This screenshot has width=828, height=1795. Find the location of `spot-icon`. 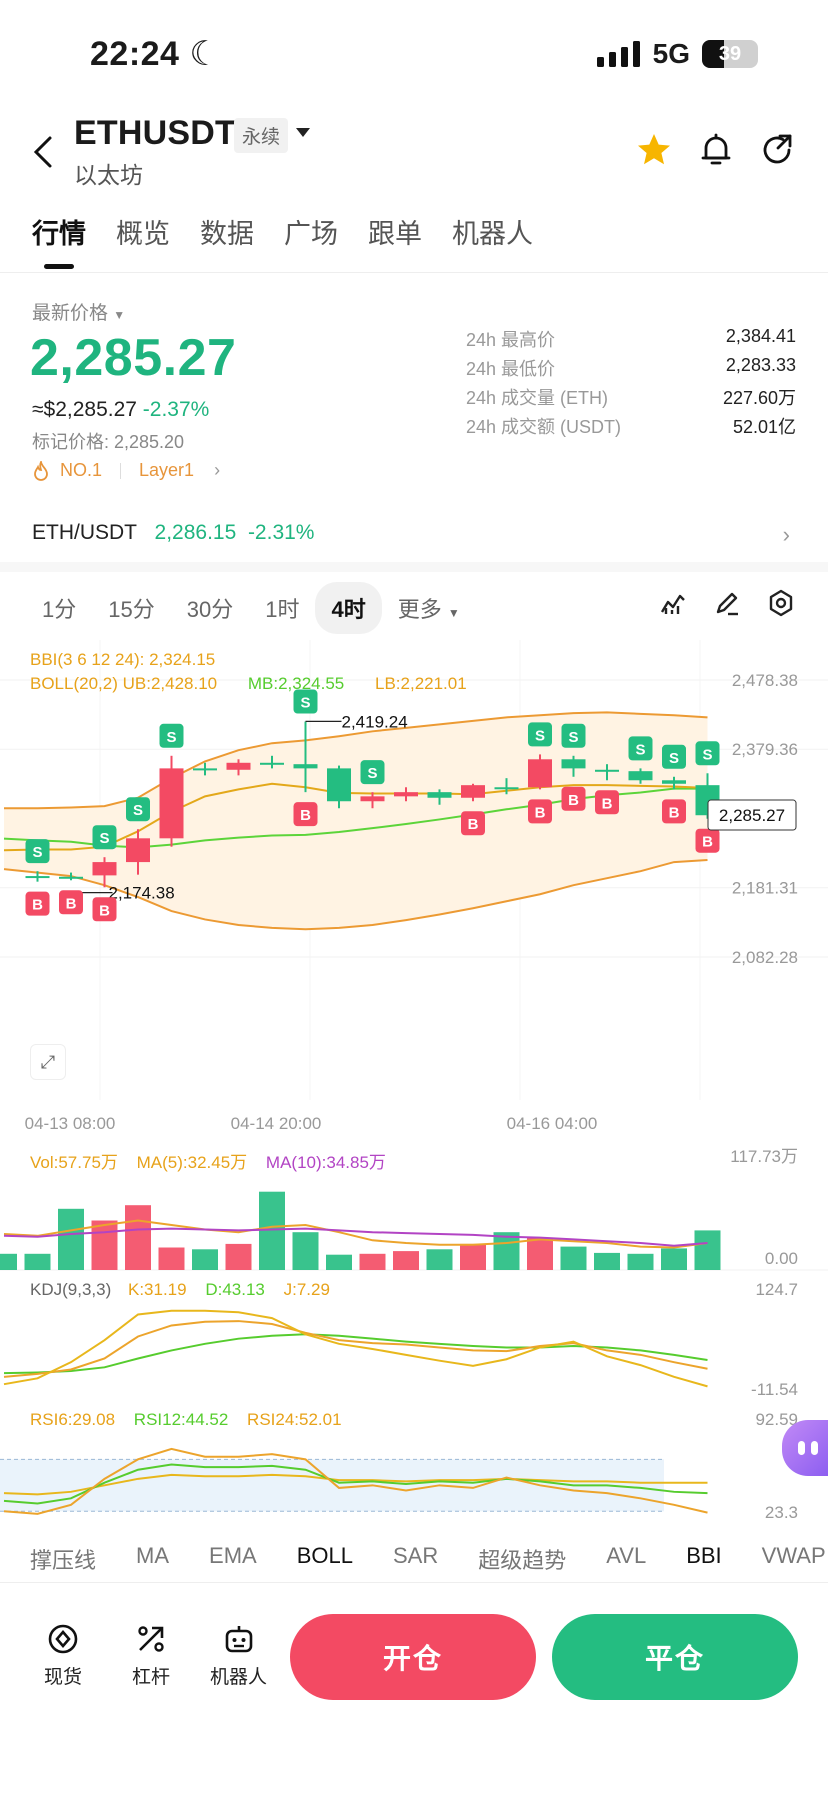

spot-icon is located at coordinates (63, 1639).